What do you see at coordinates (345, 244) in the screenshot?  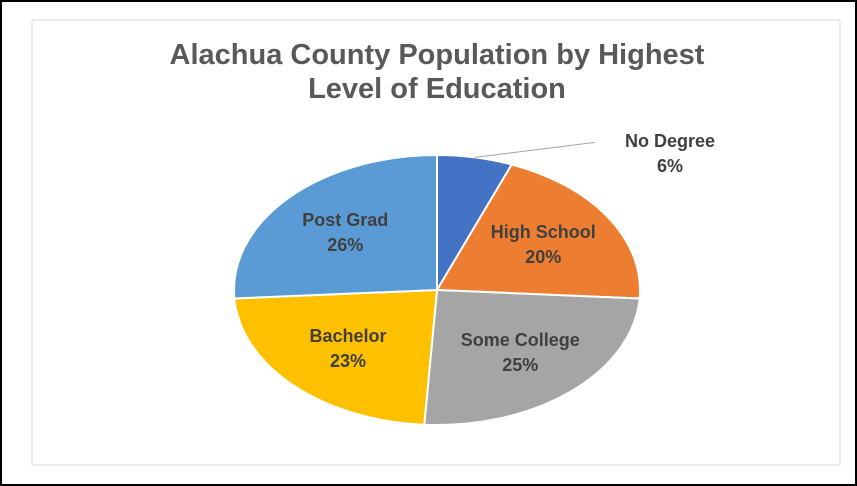 I see `value-label: 26%` at bounding box center [345, 244].